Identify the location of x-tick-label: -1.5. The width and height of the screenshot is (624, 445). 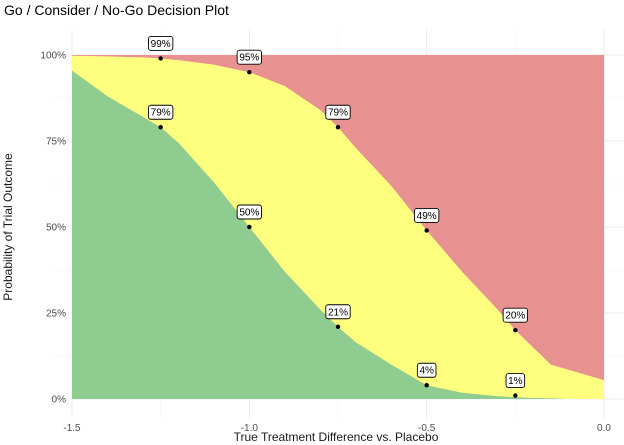
(72, 428).